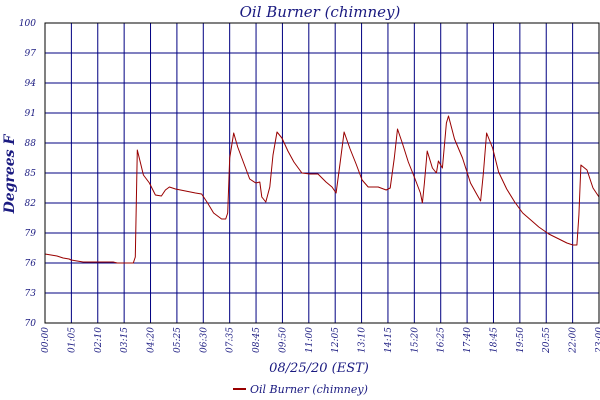 Image resolution: width=600 pixels, height=400 pixels. I want to click on y-tick-label: 76, so click(31, 264).